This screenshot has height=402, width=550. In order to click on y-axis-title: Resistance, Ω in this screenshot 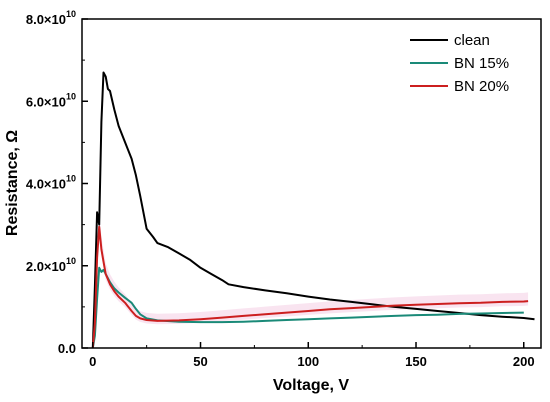, I will do `click(12, 183)`.